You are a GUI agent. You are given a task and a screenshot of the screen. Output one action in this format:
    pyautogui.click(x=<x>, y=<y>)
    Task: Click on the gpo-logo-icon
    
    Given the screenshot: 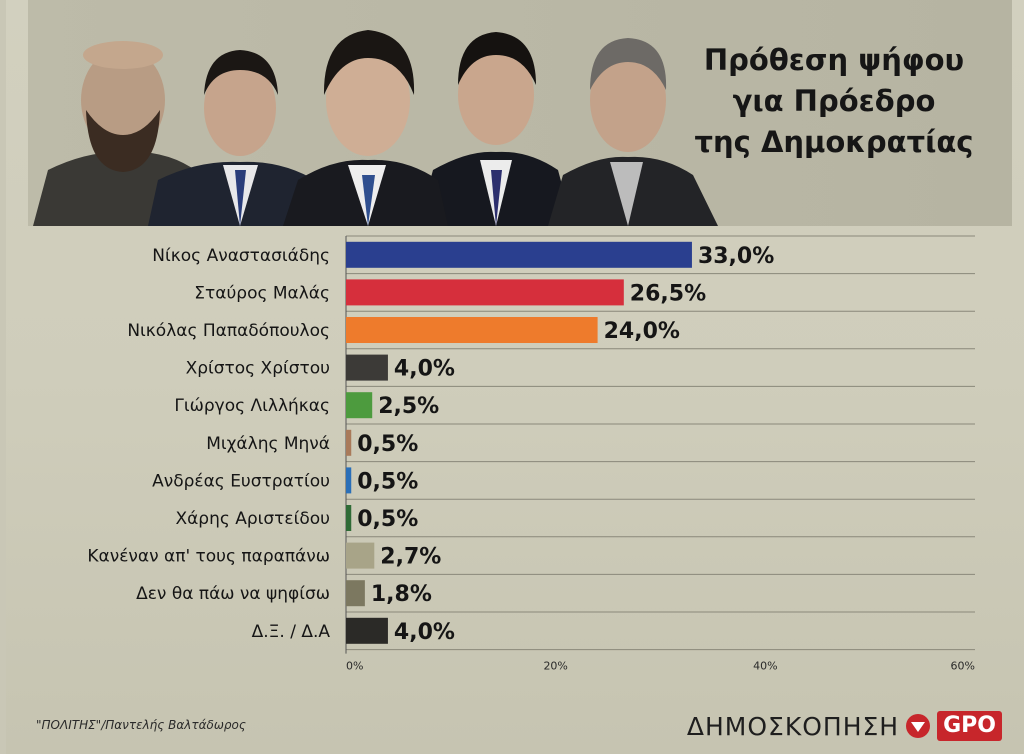 What is the action you would take?
    pyautogui.click(x=918, y=726)
    